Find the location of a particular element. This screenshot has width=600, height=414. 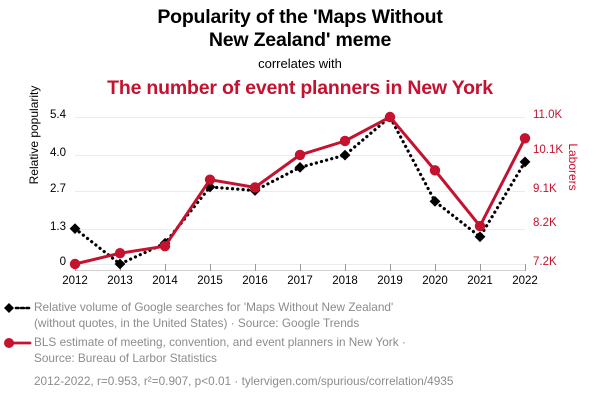

y-left-tick-label-0: 0 is located at coordinates (62, 262).